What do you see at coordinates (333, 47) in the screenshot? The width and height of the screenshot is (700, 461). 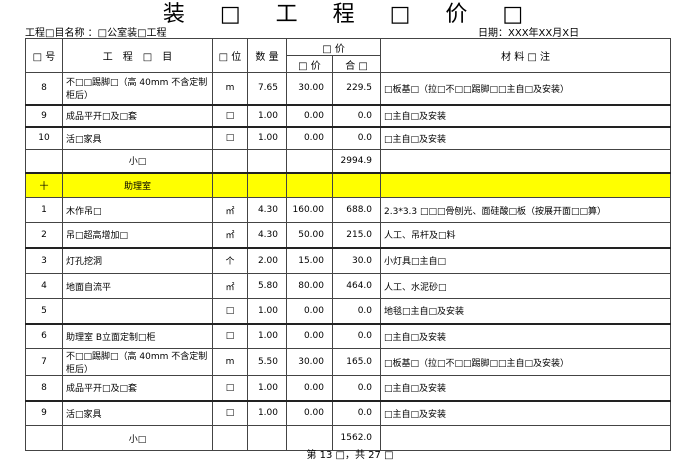 I see `header-price-group: □ 价` at bounding box center [333, 47].